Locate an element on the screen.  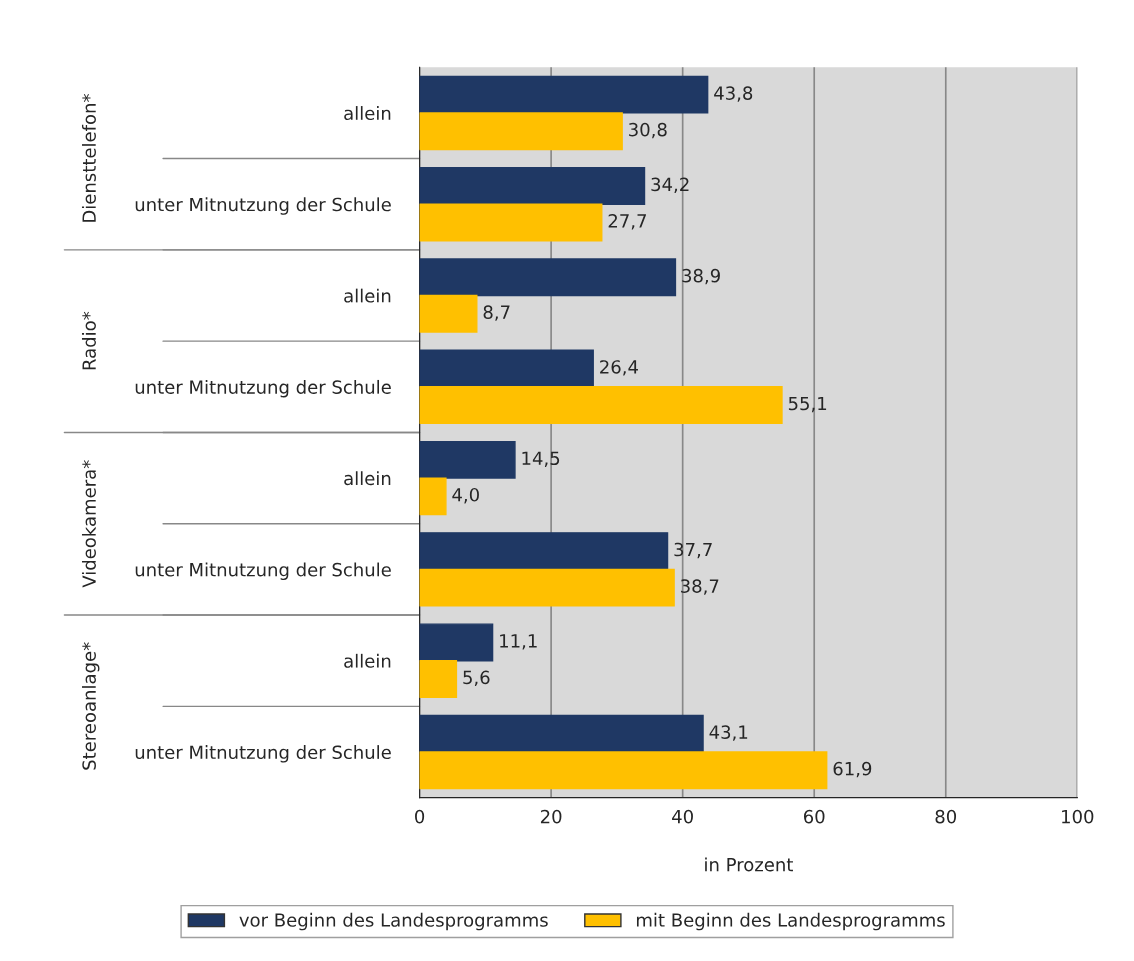
x-tick-label: 100 is located at coordinates (1078, 816).